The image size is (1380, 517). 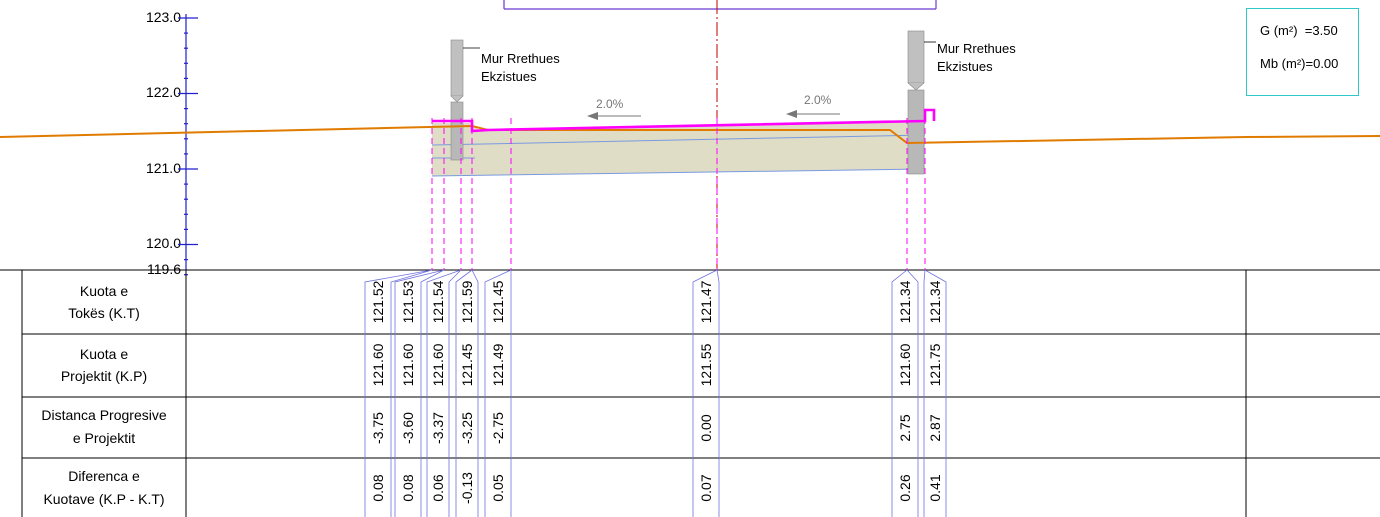 What do you see at coordinates (378, 428) in the screenshot?
I see `station-value-distance: -3.75` at bounding box center [378, 428].